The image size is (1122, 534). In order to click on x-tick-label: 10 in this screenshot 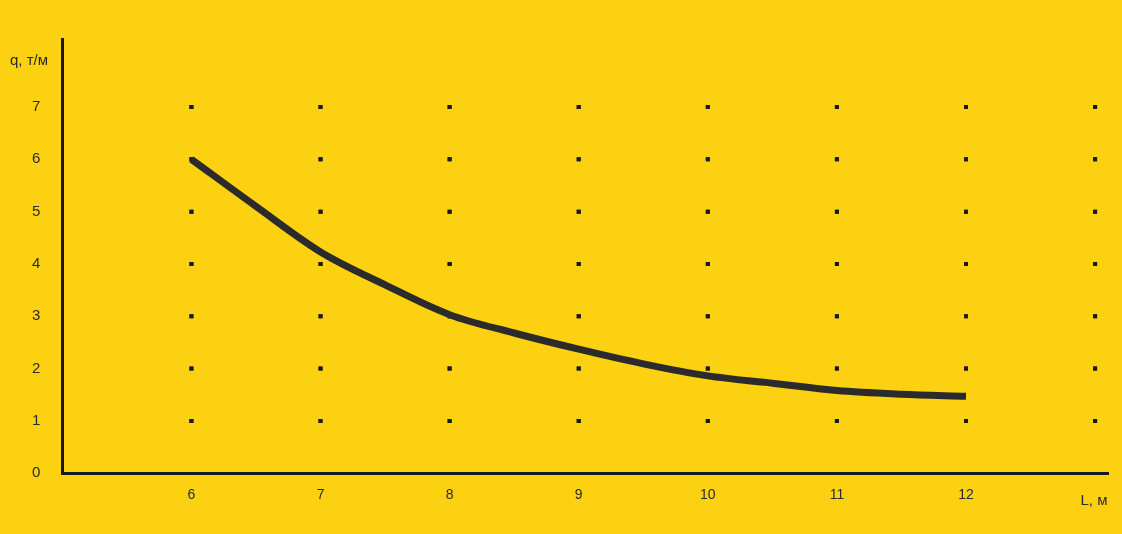, I will do `click(708, 494)`.